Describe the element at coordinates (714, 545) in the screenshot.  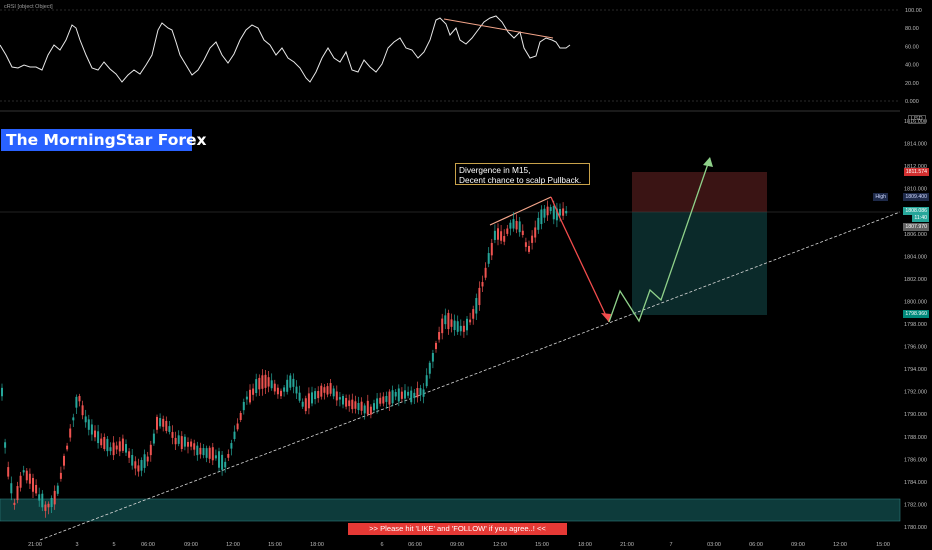
I see `time-tick-label: 03:00` at that location.